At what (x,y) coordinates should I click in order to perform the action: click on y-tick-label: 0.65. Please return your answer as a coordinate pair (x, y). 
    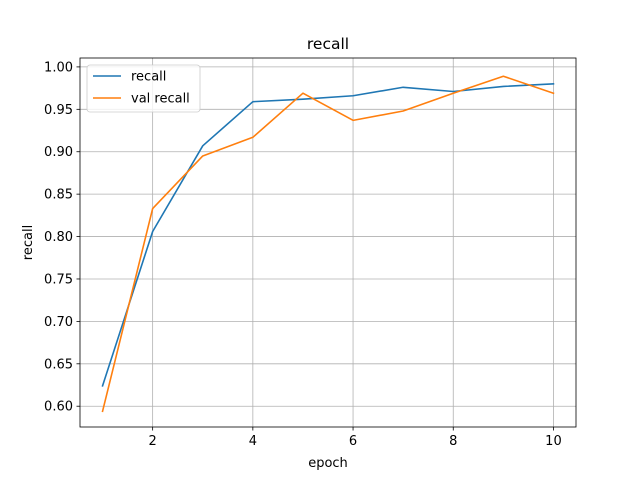
    Looking at the image, I should click on (58, 364).